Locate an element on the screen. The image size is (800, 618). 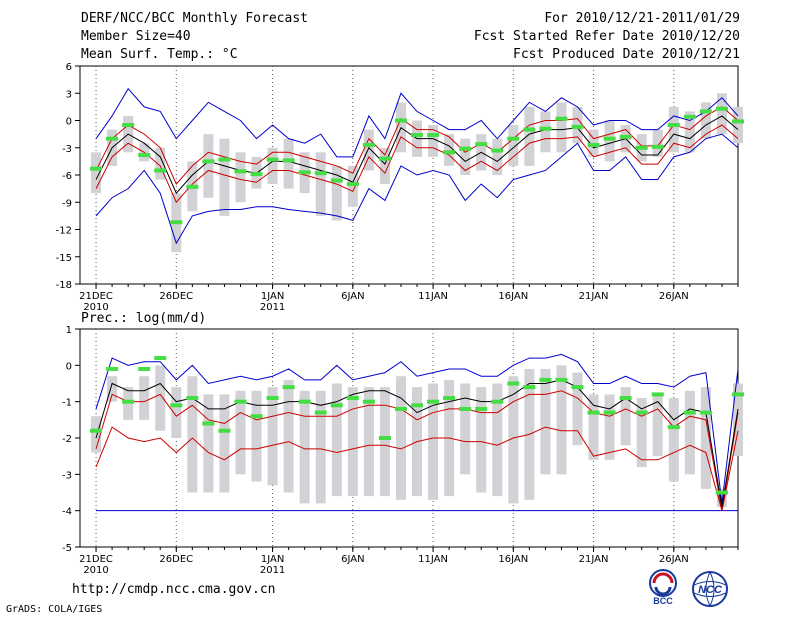
y-tick-label: -2 is located at coordinates (67, 439).